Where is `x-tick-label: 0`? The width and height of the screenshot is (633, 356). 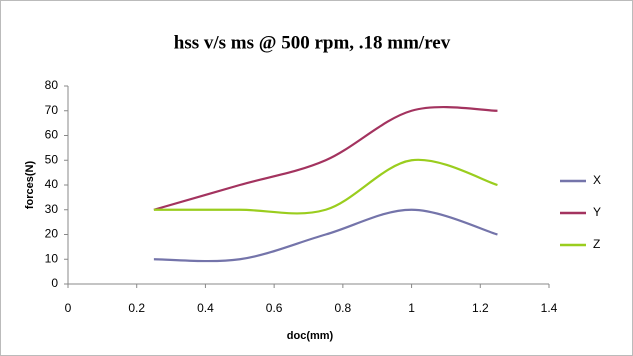 x-tick-label: 0 is located at coordinates (68, 308).